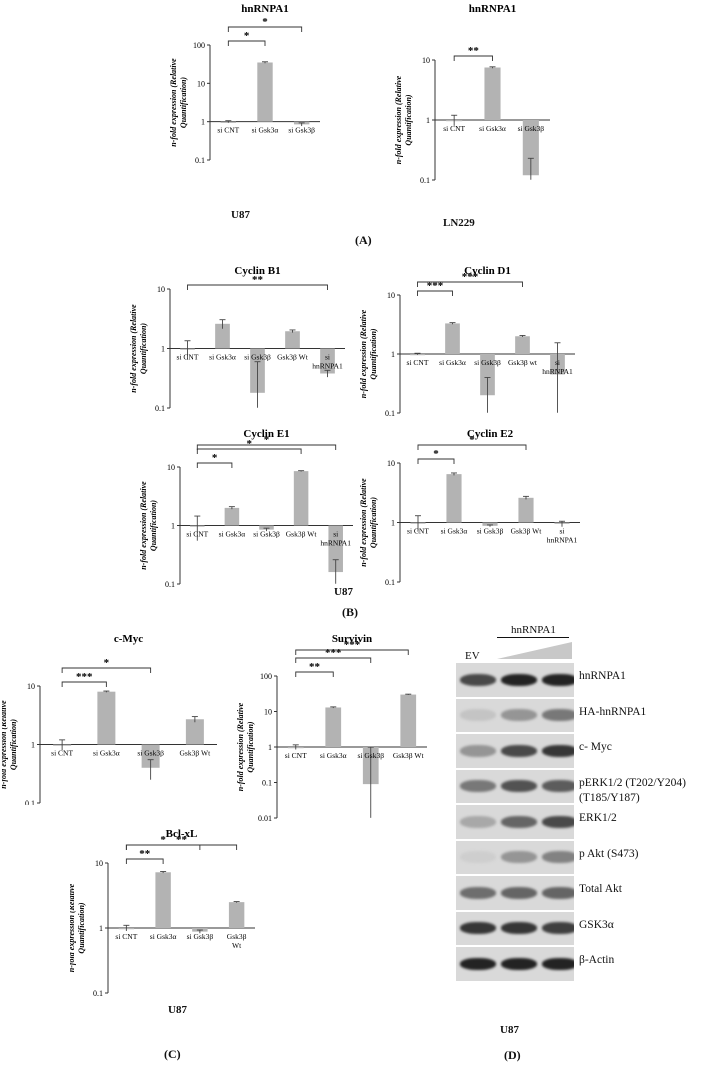 This screenshot has width=702, height=1068. Describe the element at coordinates (266, 676) in the screenshot. I see `y-tick-label: 100` at that location.